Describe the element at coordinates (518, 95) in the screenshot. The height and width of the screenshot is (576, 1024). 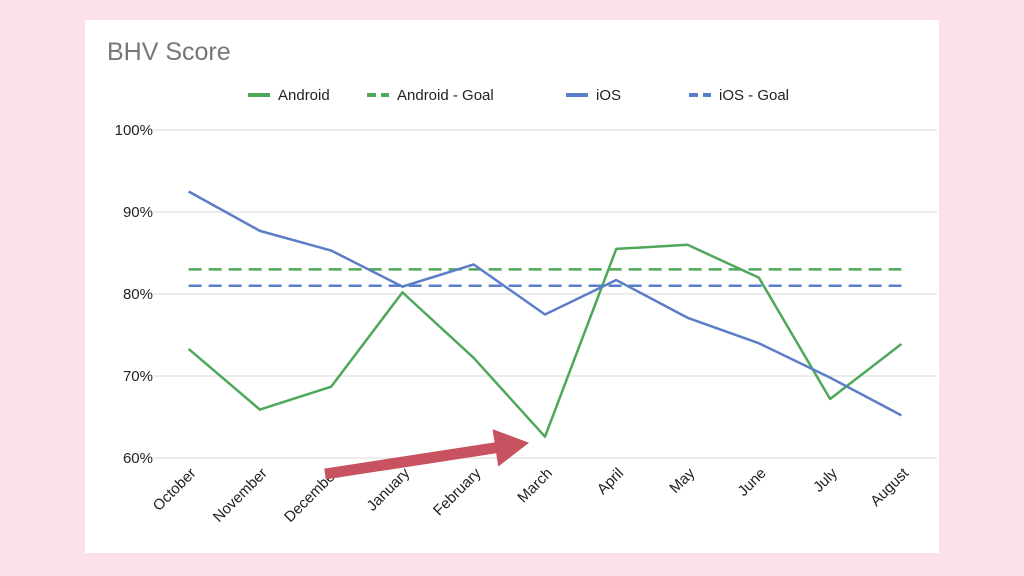
I see `legend: Android Android - Goal iOS iOS - Goal` at that location.